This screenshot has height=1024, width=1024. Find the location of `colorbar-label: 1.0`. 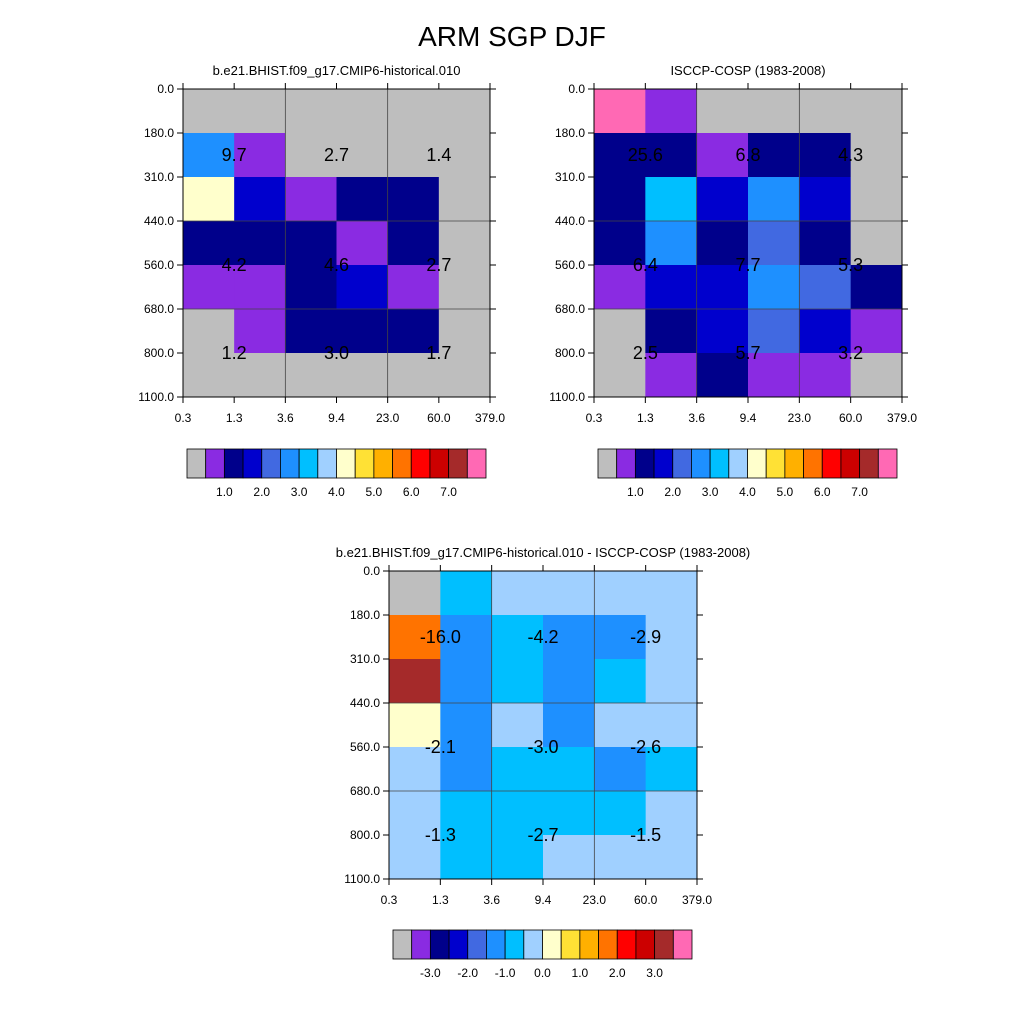

colorbar-label: 1.0 is located at coordinates (635, 492).